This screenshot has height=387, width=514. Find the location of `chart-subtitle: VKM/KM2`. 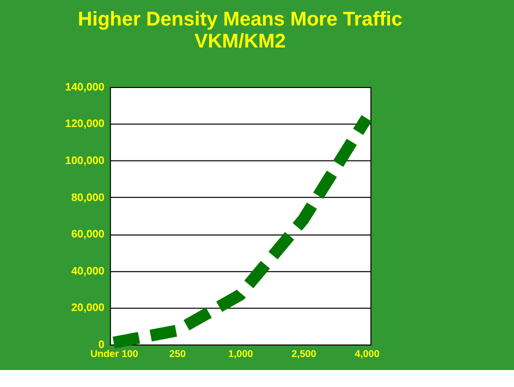

chart-subtitle: VKM/KM2 is located at coordinates (240, 41).